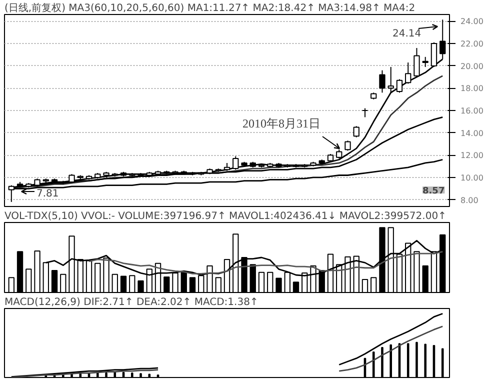  Describe the element at coordinates (472, 89) in the screenshot. I see `y-tick-label: 18.00` at that location.